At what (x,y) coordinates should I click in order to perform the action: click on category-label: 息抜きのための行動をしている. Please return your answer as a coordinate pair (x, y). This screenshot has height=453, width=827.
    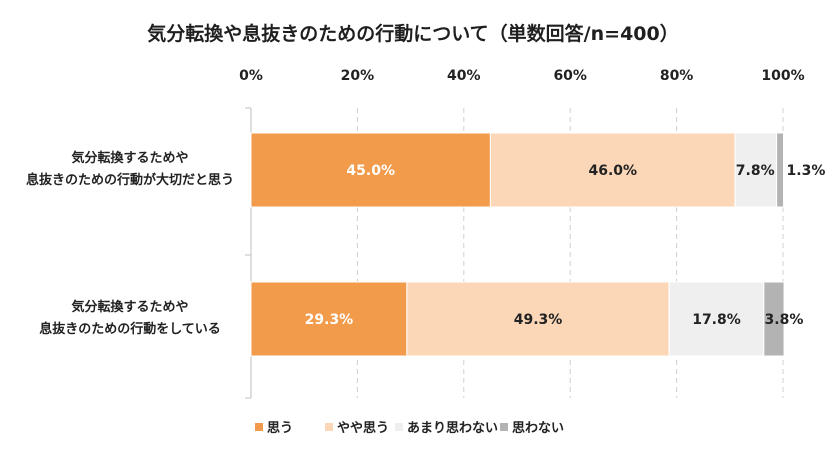
    Looking at the image, I should click on (130, 329).